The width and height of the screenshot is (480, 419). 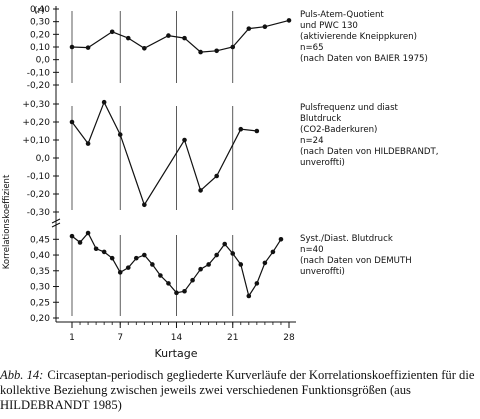 I want to click on y-tick-label: 0,10, so click(x=40, y=48).